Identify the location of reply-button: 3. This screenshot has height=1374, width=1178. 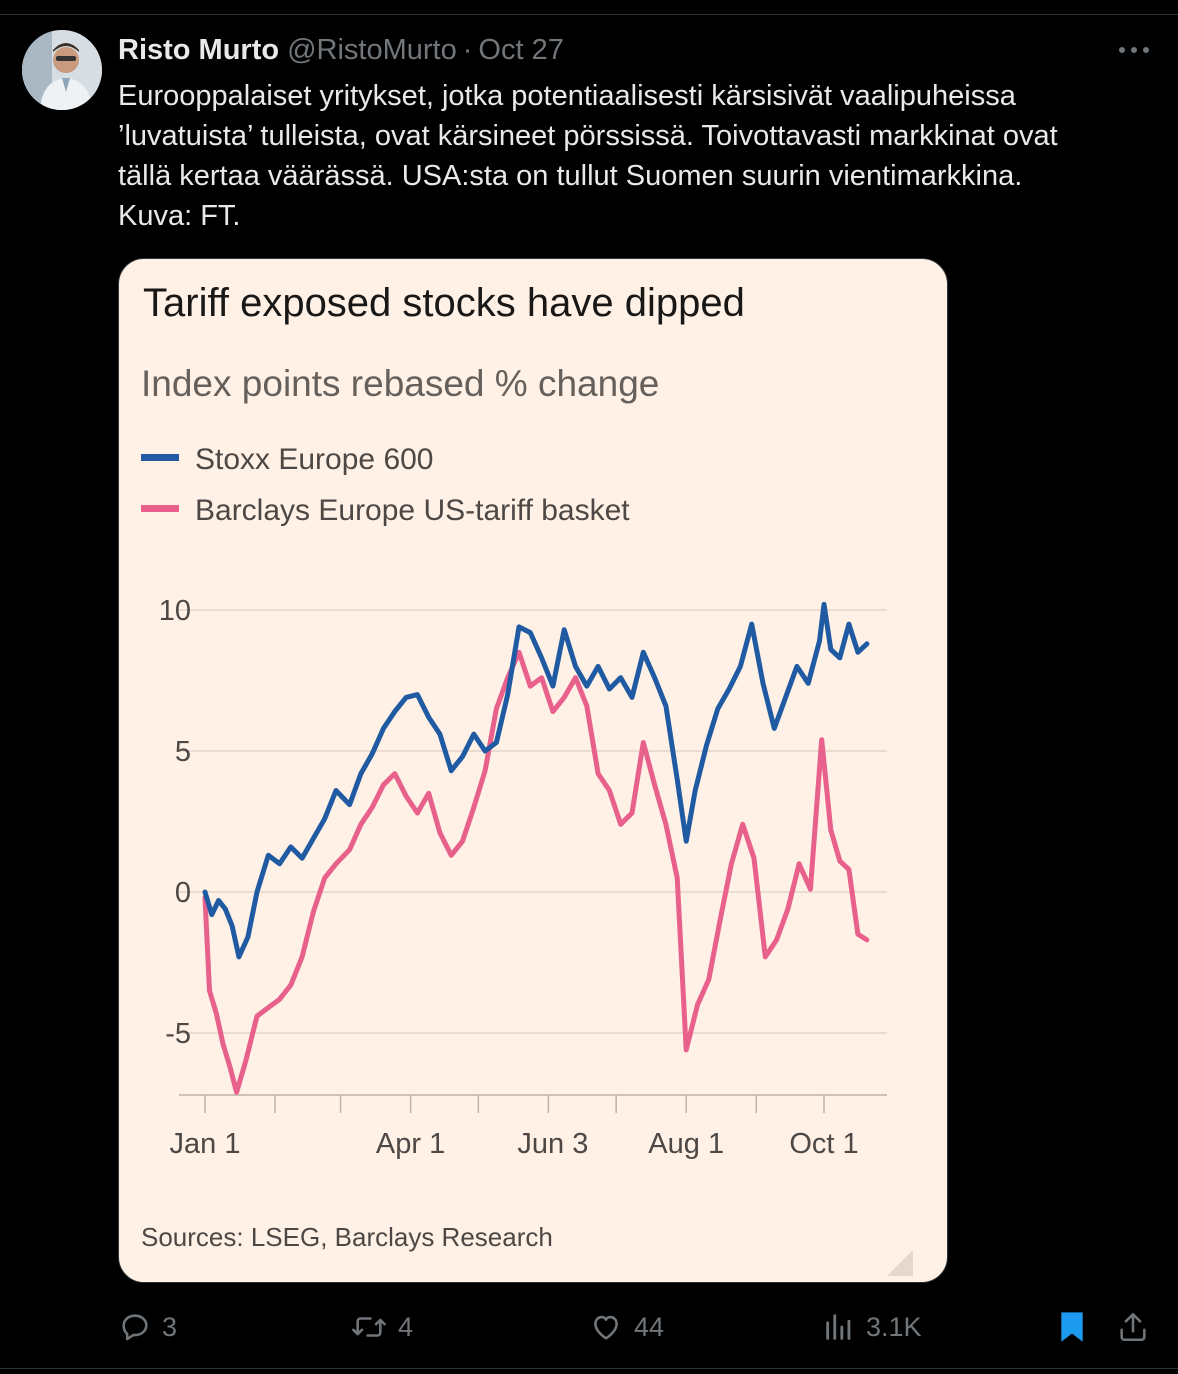
(147, 1327).